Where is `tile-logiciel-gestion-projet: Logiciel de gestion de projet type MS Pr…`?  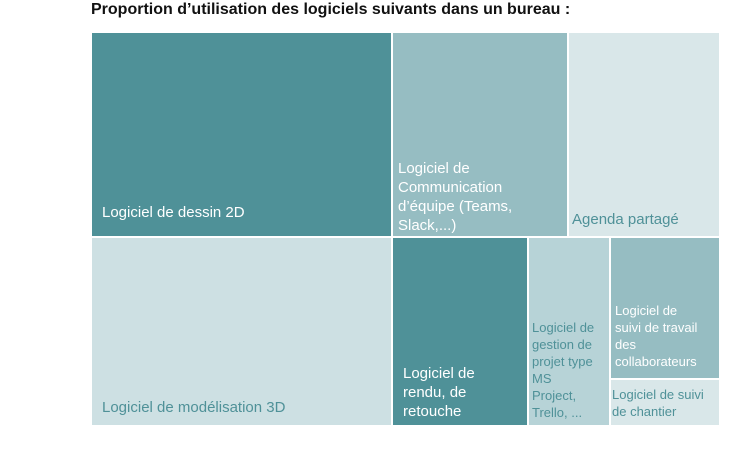 tile-logiciel-gestion-projet: Logiciel de gestion de projet type MS Pr… is located at coordinates (570, 332).